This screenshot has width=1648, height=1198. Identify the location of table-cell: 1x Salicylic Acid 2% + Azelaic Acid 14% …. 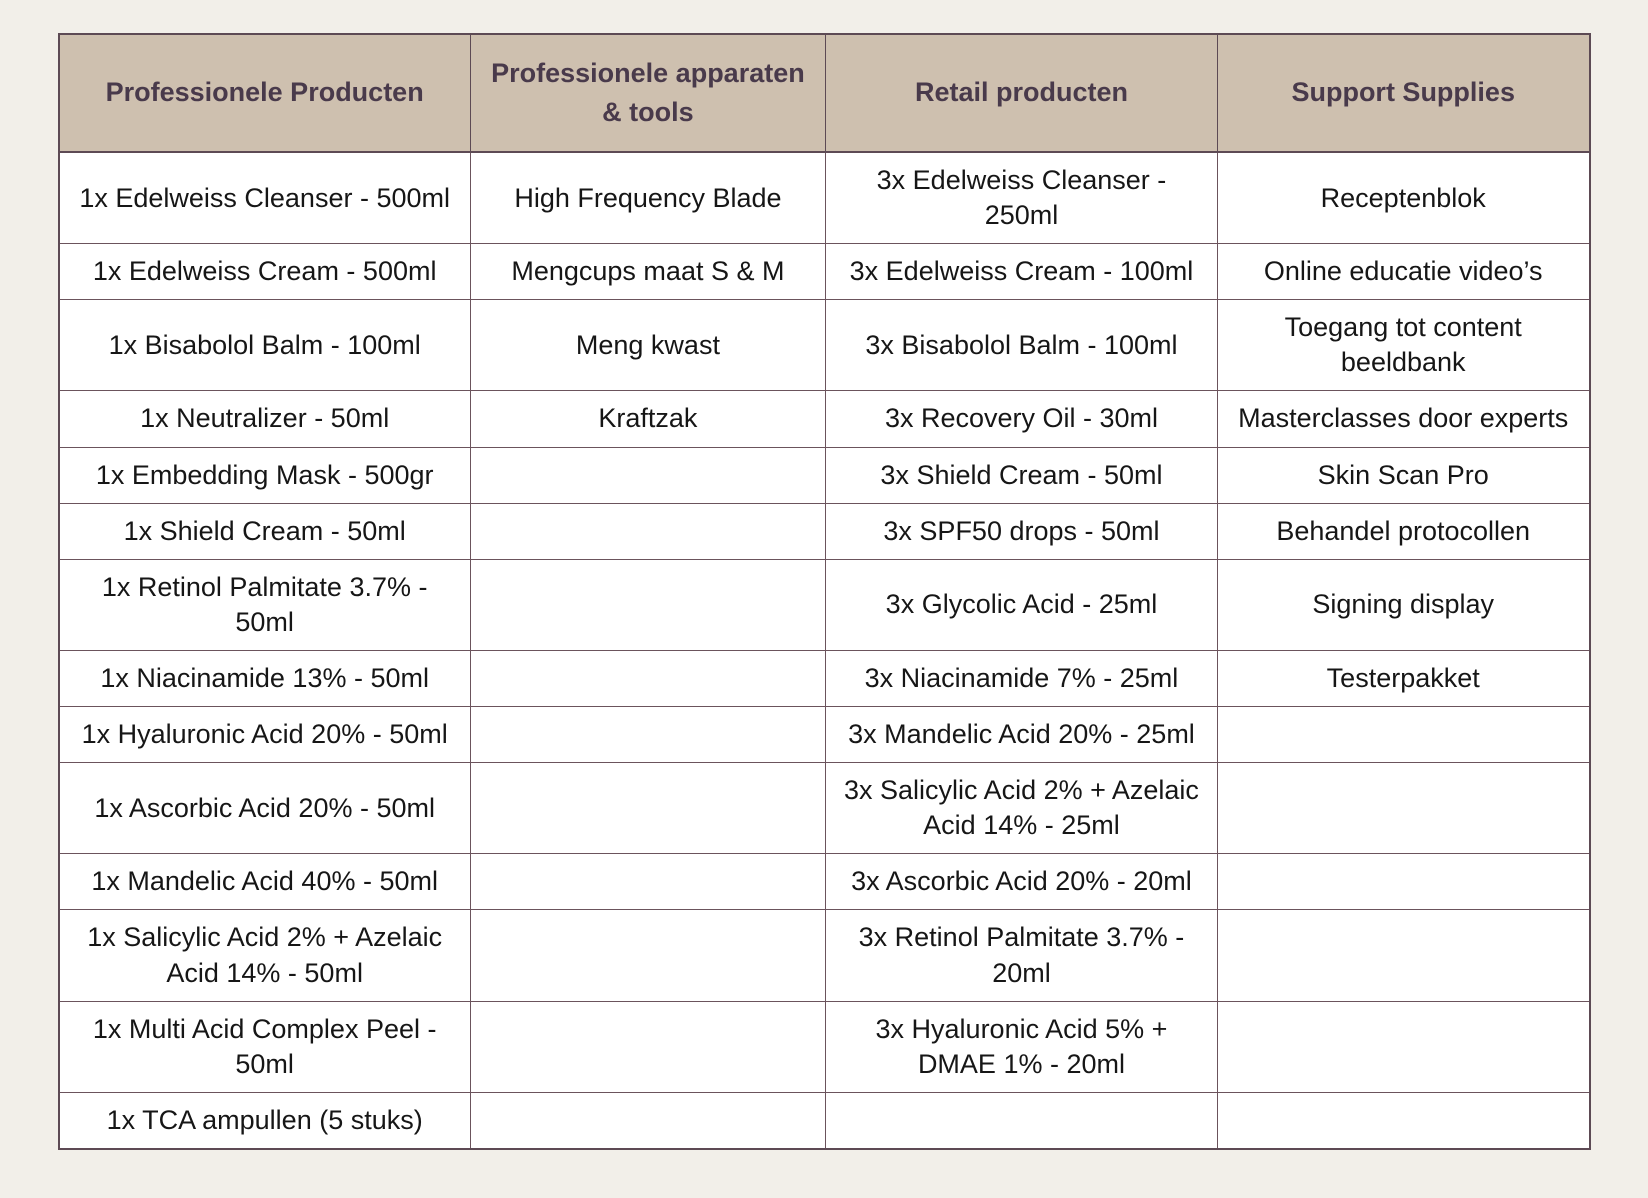
(264, 955).